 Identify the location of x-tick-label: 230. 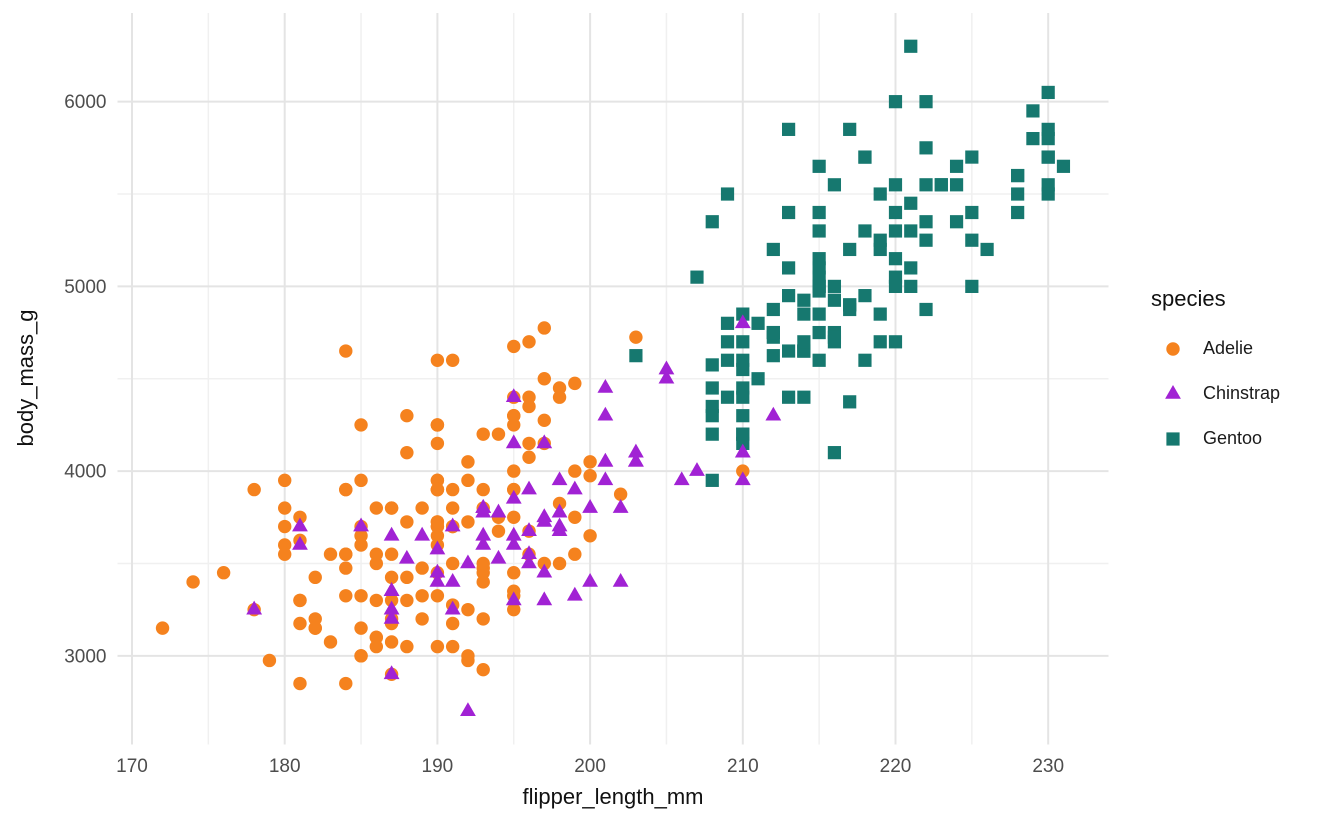
(1048, 766).